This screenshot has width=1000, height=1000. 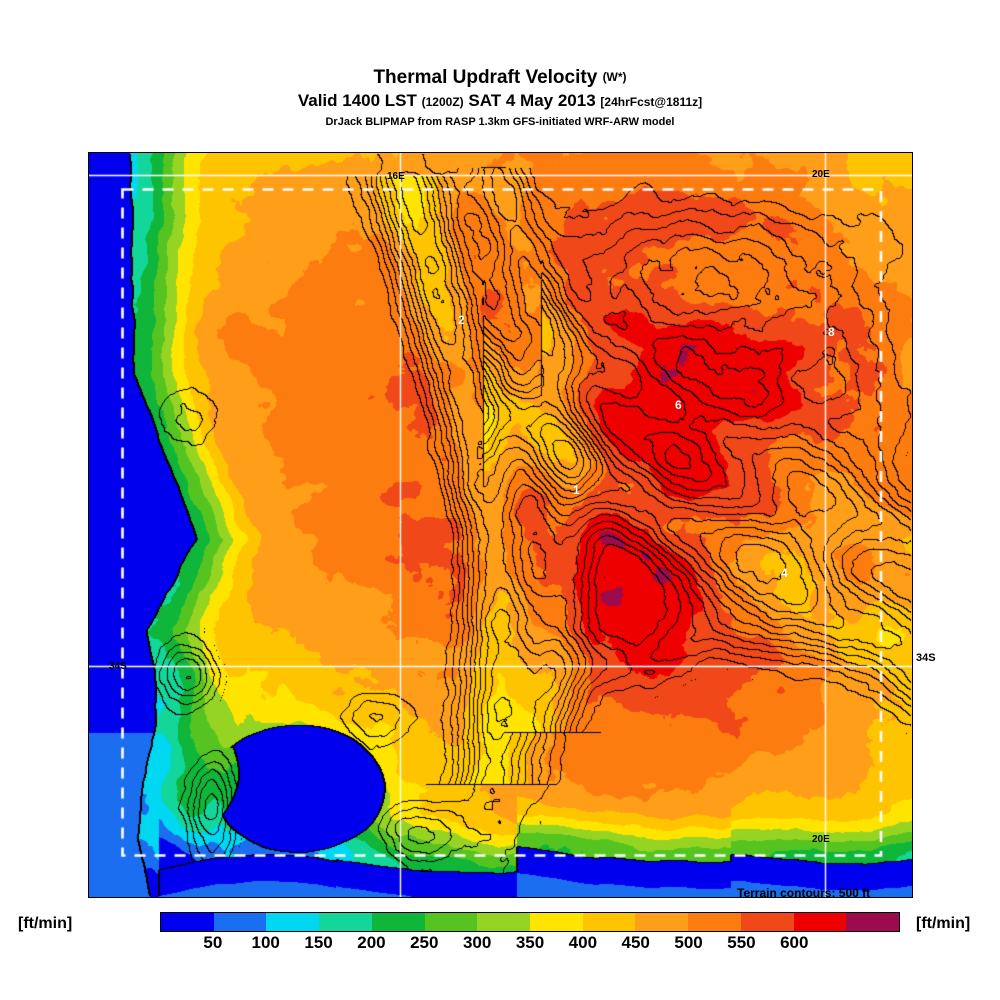 What do you see at coordinates (477, 942) in the screenshot?
I see `colorbar-tick-300: 300` at bounding box center [477, 942].